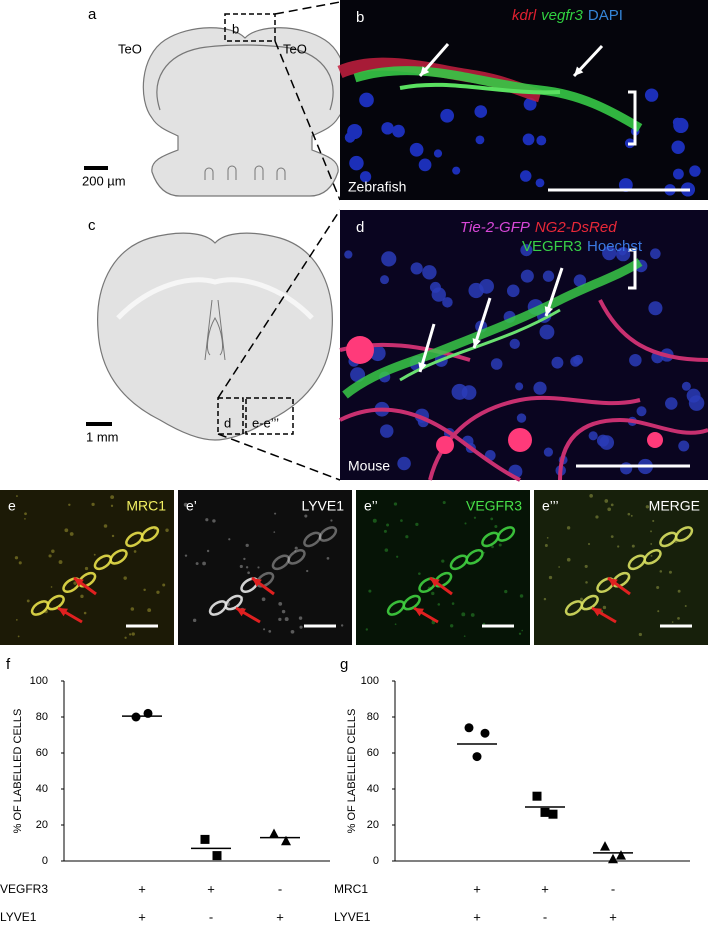 The width and height of the screenshot is (708, 925). I want to click on stain-name: kdrl, so click(524, 15).